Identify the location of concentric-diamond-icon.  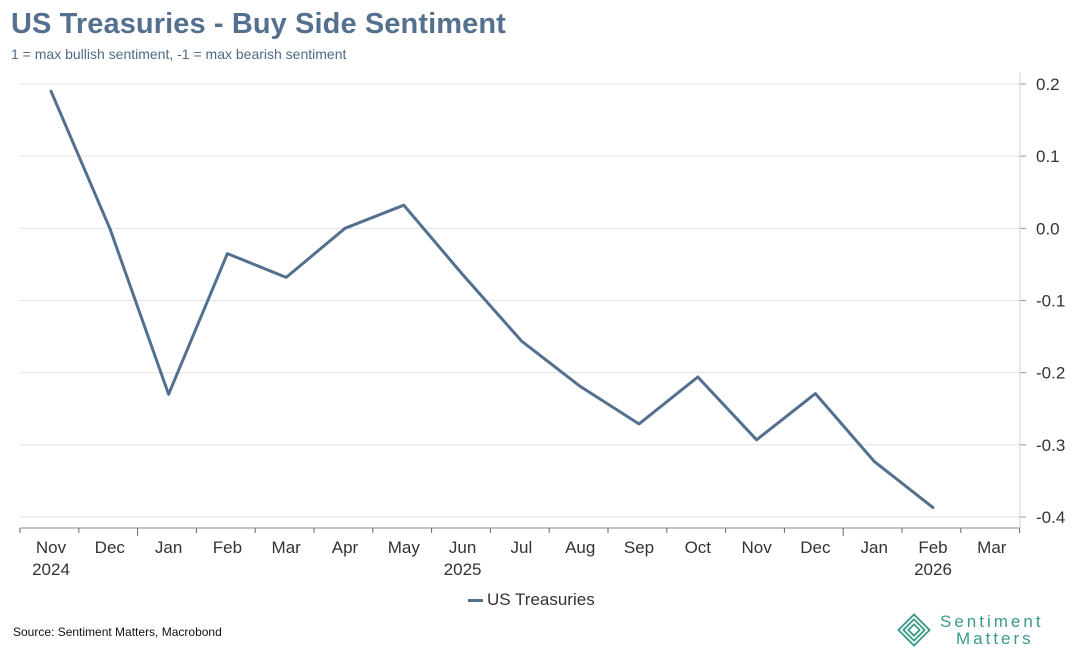
(914, 630).